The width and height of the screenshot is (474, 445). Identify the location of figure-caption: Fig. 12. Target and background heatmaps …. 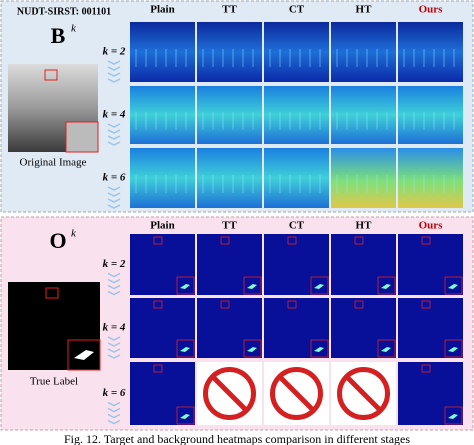
(237, 438).